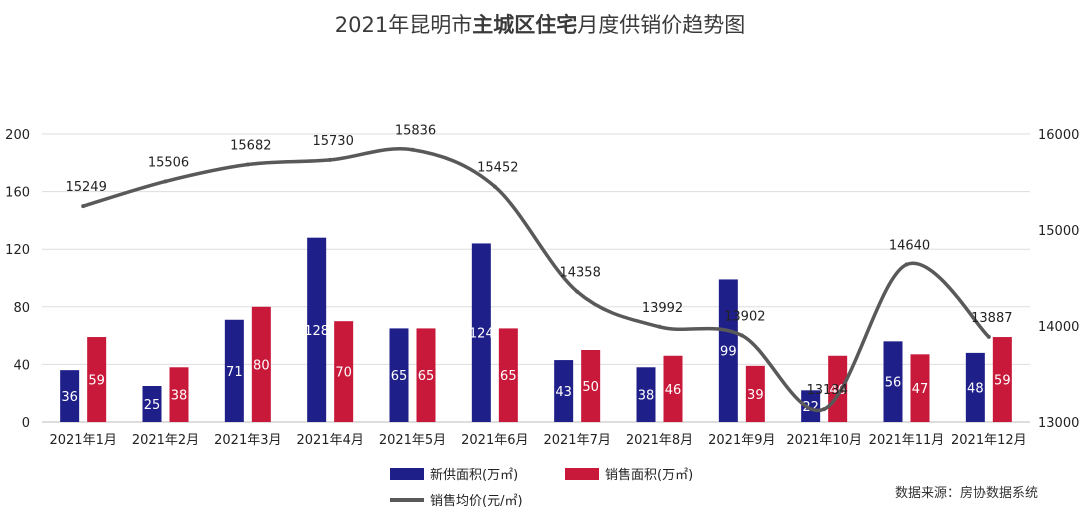  What do you see at coordinates (966, 493) in the screenshot?
I see `data-source: 数据来源：房协数据系统` at bounding box center [966, 493].